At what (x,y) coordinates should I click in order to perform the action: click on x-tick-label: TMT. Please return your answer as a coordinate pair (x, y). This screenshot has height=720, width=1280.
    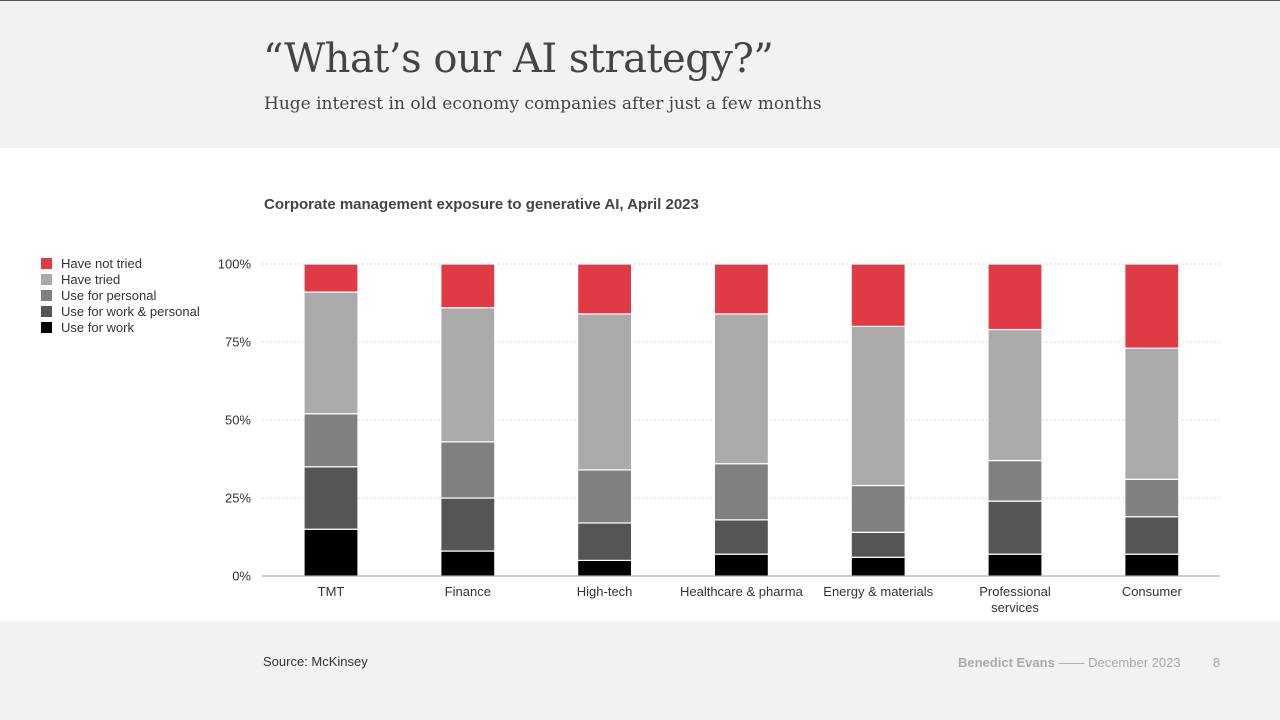
    Looking at the image, I should click on (331, 591).